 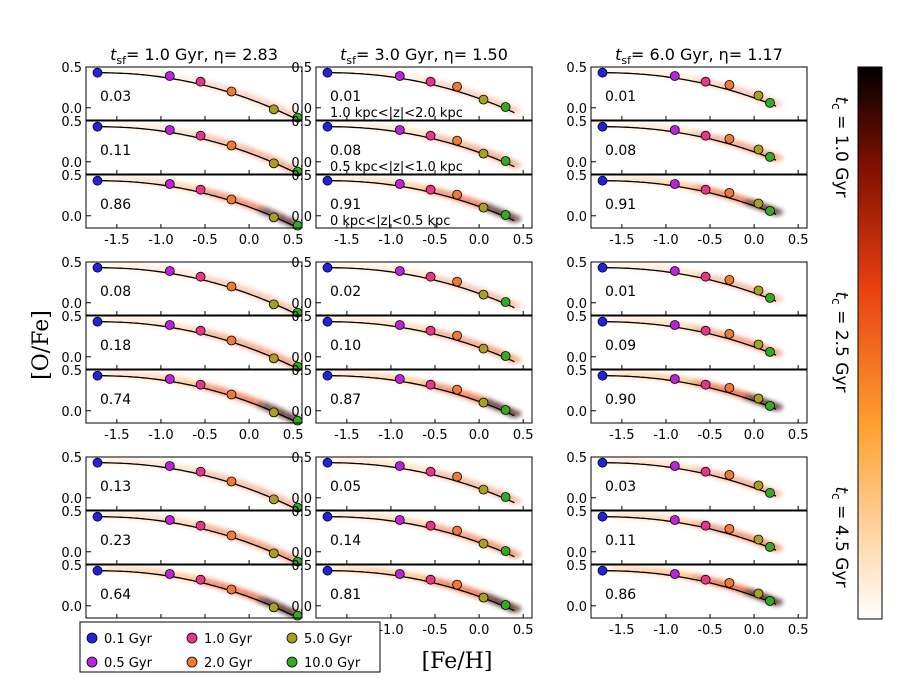 What do you see at coordinates (396, 167) in the screenshot?
I see `z-bin-label: 0.5 kpc<|z|<1.0 kpc` at bounding box center [396, 167].